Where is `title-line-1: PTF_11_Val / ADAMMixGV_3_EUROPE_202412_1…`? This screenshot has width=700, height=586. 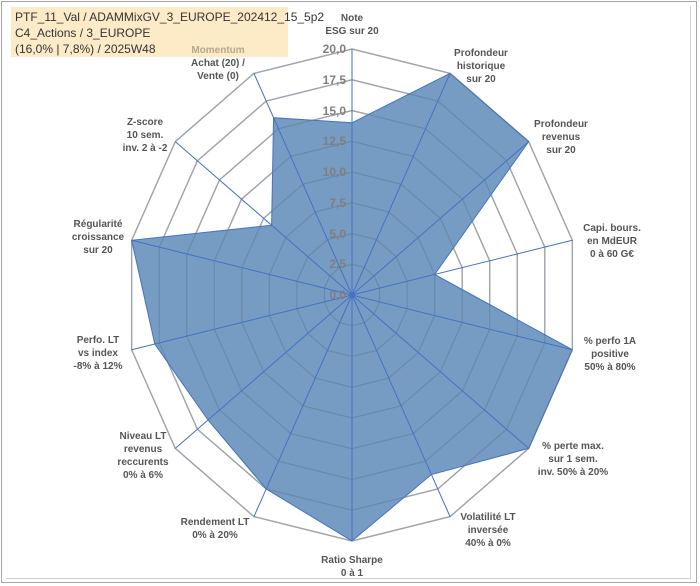 title-line-1: PTF_11_Val / ADAMMixGV_3_EUROPE_202412_1… is located at coordinates (170, 17).